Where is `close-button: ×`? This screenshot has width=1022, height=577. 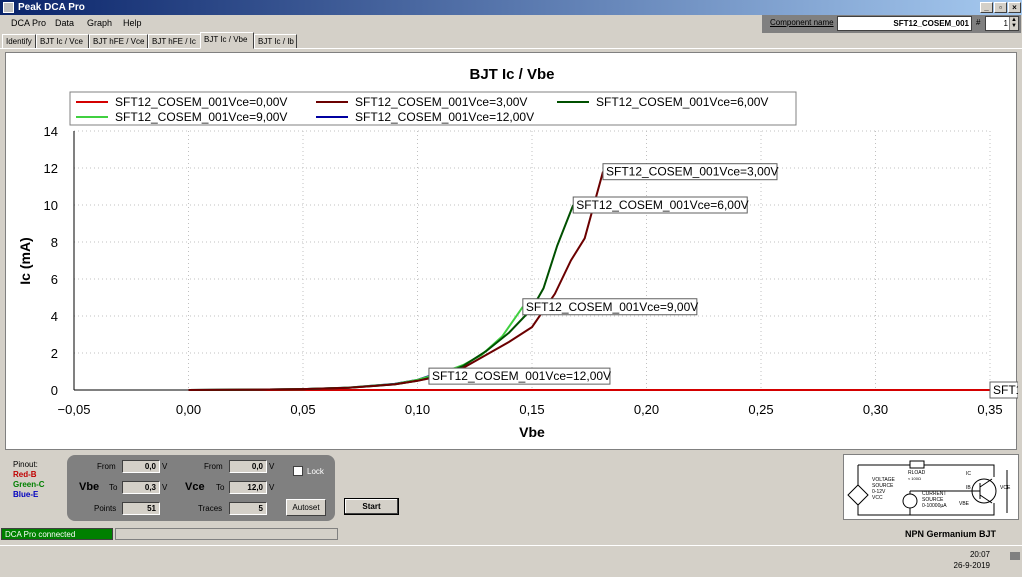 close-button: × is located at coordinates (1014, 7).